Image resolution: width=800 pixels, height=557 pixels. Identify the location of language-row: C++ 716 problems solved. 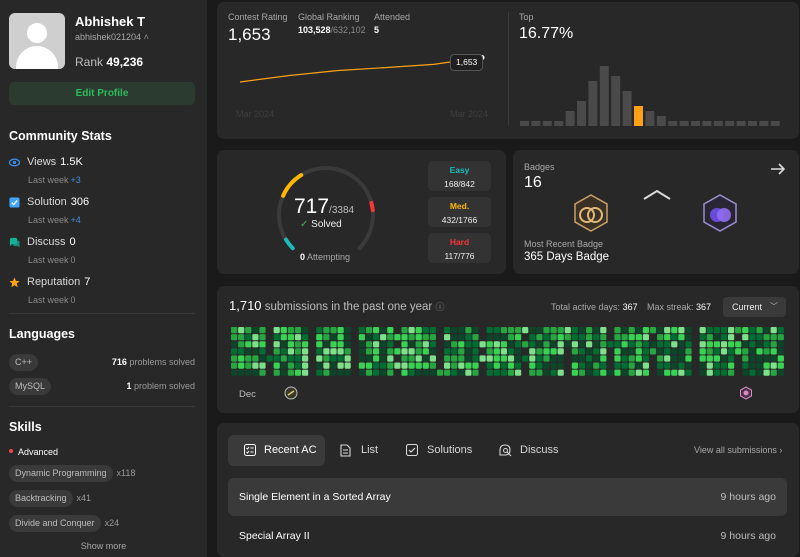
(102, 362).